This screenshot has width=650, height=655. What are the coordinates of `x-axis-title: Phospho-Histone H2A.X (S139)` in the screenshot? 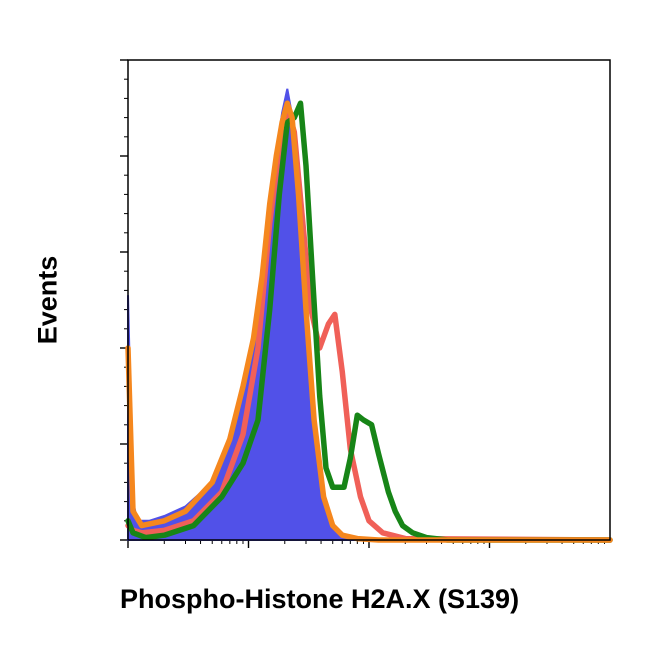 It's located at (320, 599).